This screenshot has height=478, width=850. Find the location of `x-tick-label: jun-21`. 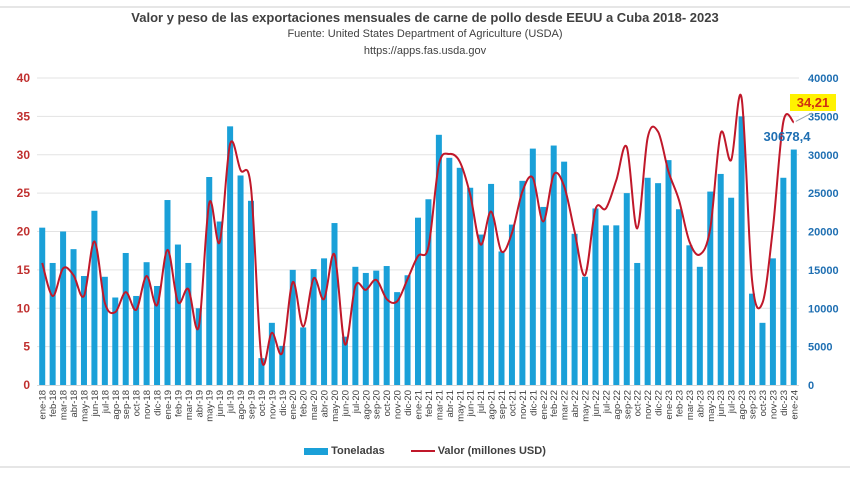

x-tick-label: jun-21 is located at coordinates (471, 403).